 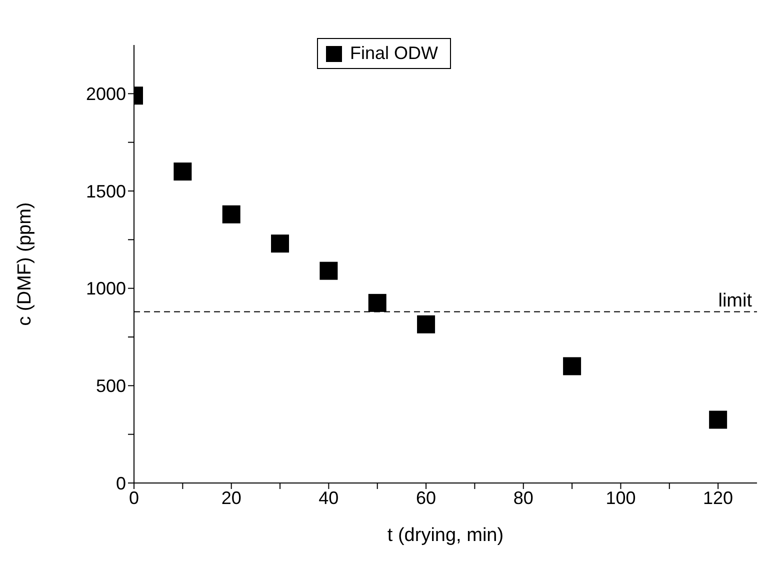 I want to click on y-tick-label: 2000, so click(x=106, y=94).